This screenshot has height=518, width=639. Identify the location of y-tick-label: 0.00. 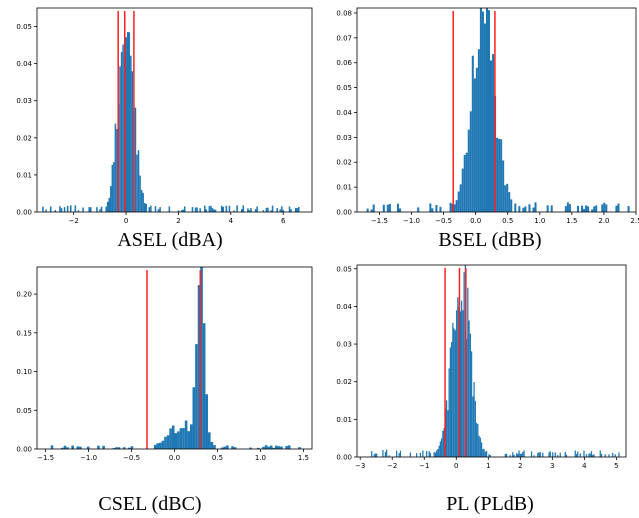
(24, 450).